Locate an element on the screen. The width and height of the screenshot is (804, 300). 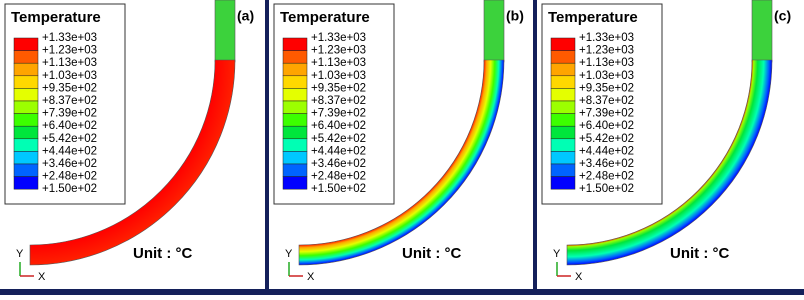
panel-label: (c) is located at coordinates (782, 16).